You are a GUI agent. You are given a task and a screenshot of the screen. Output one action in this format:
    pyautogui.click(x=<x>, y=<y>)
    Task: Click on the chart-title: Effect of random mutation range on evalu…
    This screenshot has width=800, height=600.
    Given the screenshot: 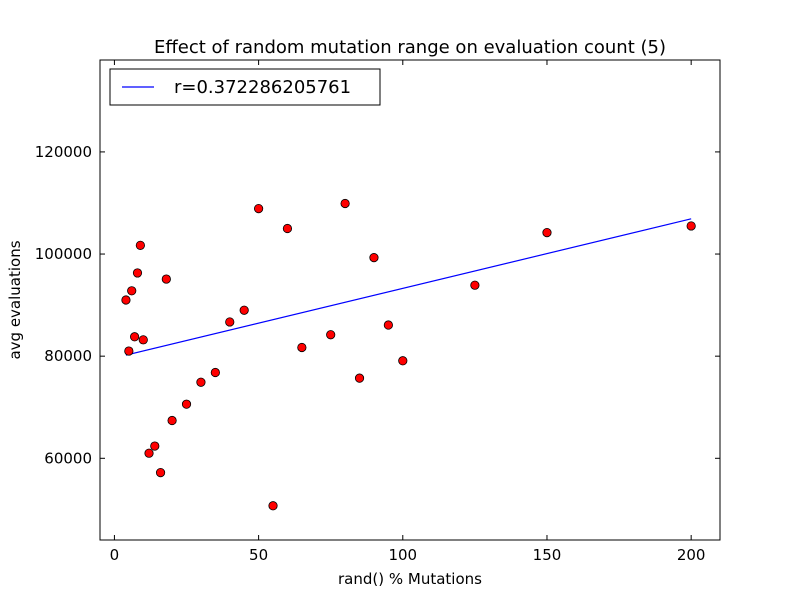 What is the action you would take?
    pyautogui.click(x=410, y=47)
    